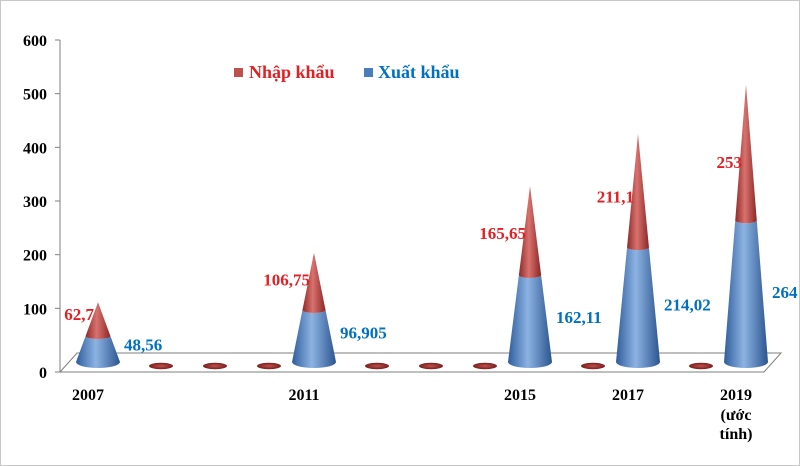 This screenshot has height=466, width=800. What do you see at coordinates (35, 41) in the screenshot?
I see `y-tick-label: 600` at bounding box center [35, 41].